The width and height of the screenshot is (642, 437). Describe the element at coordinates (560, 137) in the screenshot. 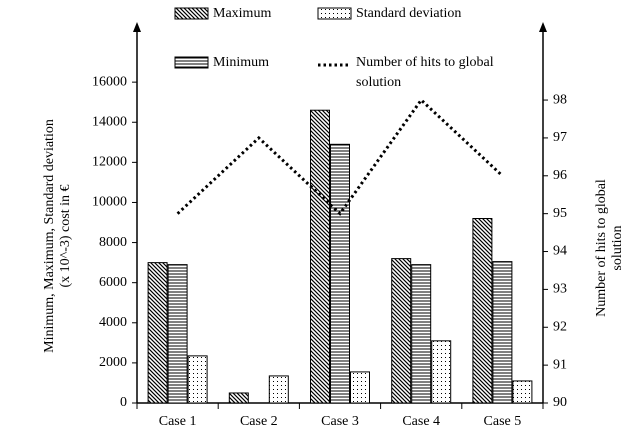

I see `y2-tick-label: 97` at that location.